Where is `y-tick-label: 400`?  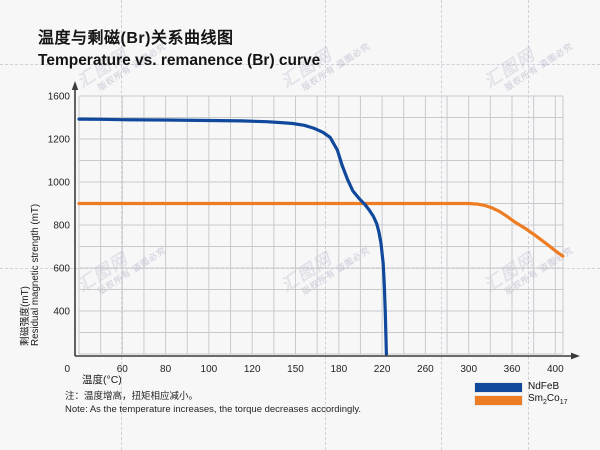 y-tick-label: 400 is located at coordinates (61, 312).